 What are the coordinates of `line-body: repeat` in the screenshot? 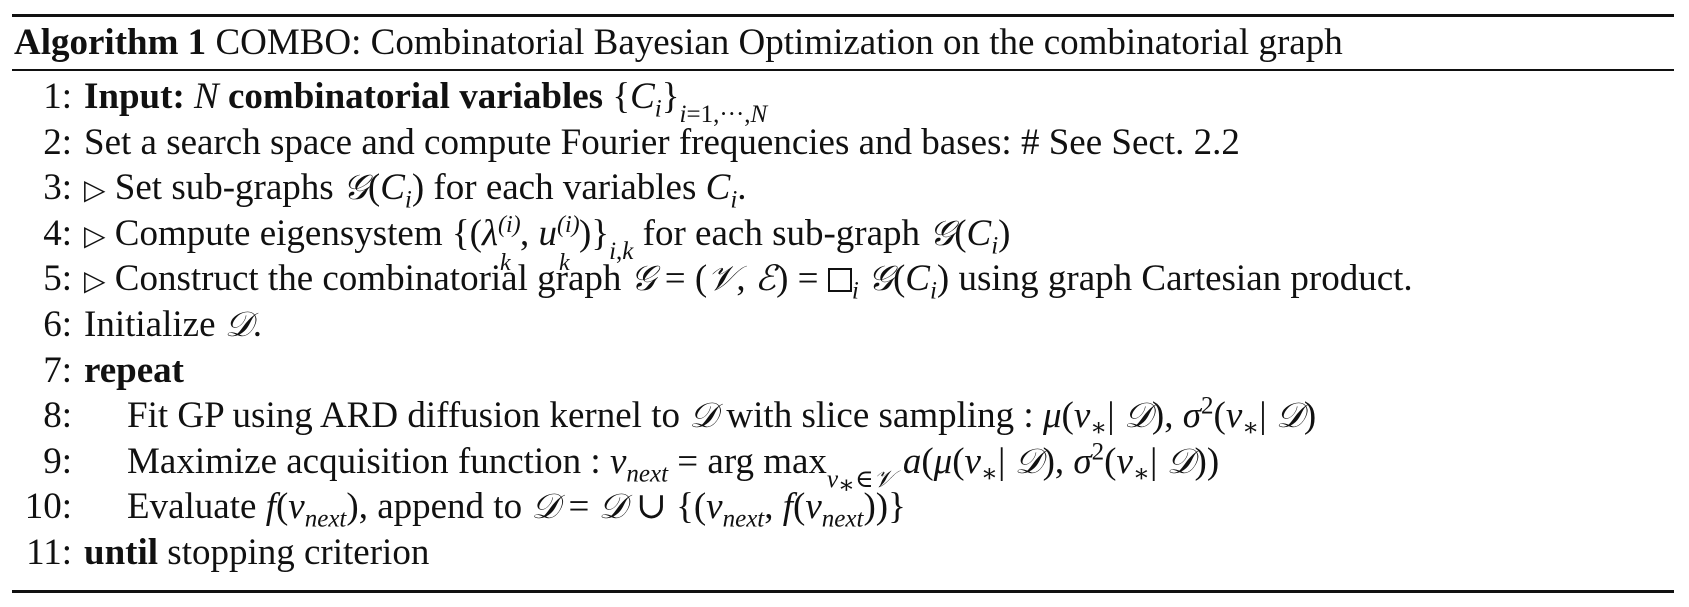 It's located at (134, 371).